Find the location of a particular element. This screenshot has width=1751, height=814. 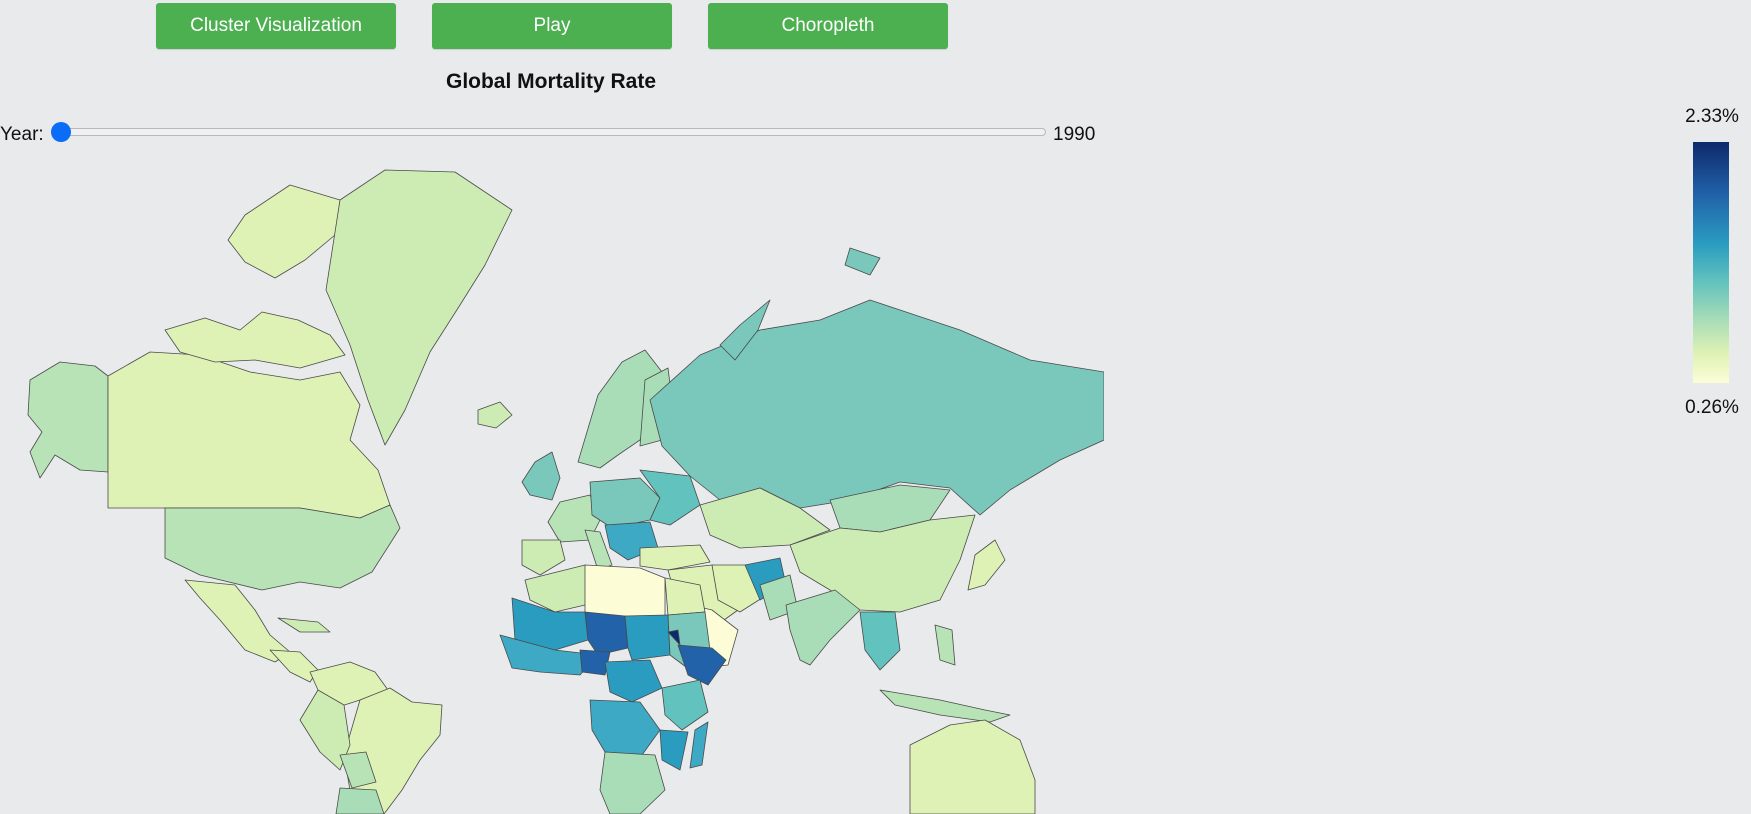

country-canada-islands is located at coordinates (255, 340).